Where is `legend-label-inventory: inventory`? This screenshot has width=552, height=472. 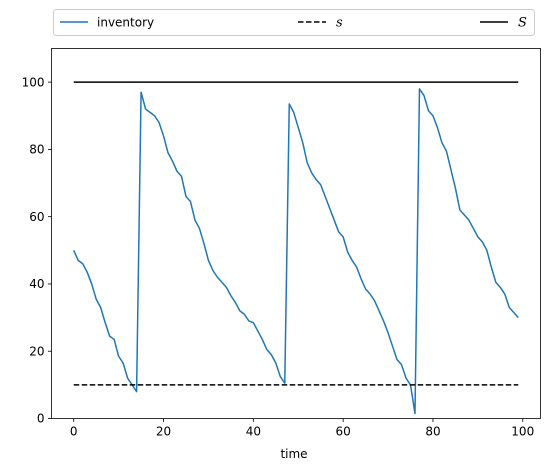
legend-label-inventory: inventory is located at coordinates (125, 23).